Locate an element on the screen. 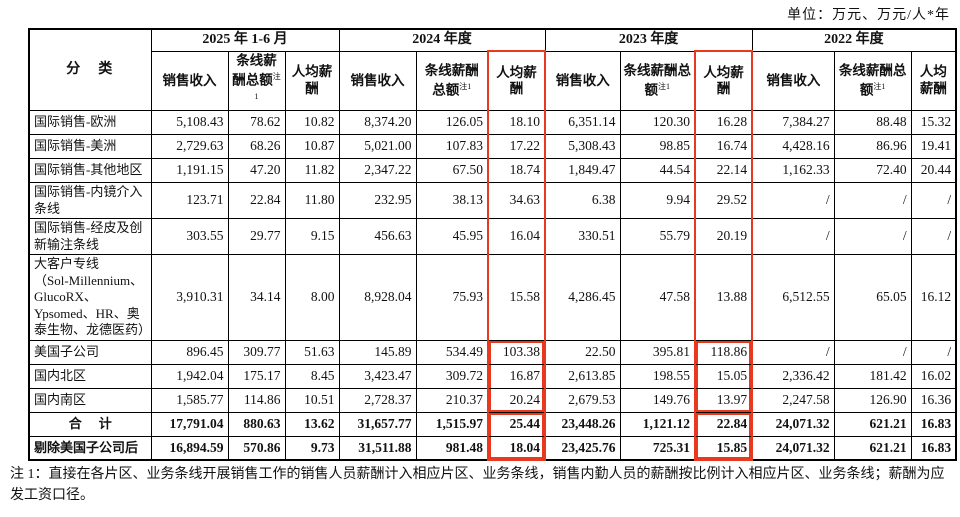 This screenshot has height=517, width=960. cell: 10.51 is located at coordinates (312, 400).